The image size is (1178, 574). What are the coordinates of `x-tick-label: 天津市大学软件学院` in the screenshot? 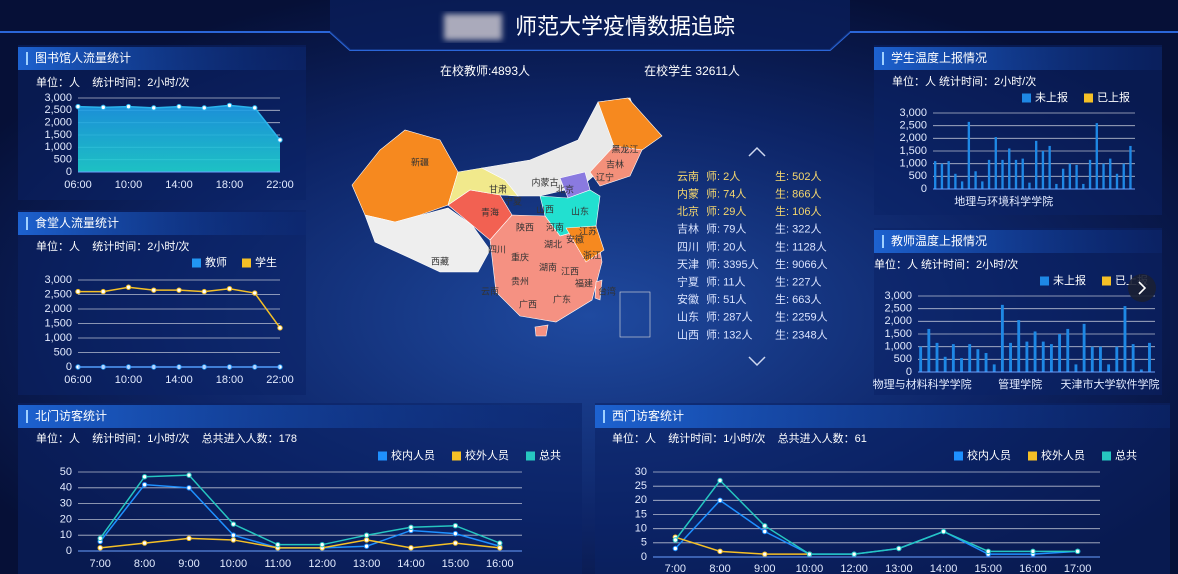 It's located at (1110, 384).